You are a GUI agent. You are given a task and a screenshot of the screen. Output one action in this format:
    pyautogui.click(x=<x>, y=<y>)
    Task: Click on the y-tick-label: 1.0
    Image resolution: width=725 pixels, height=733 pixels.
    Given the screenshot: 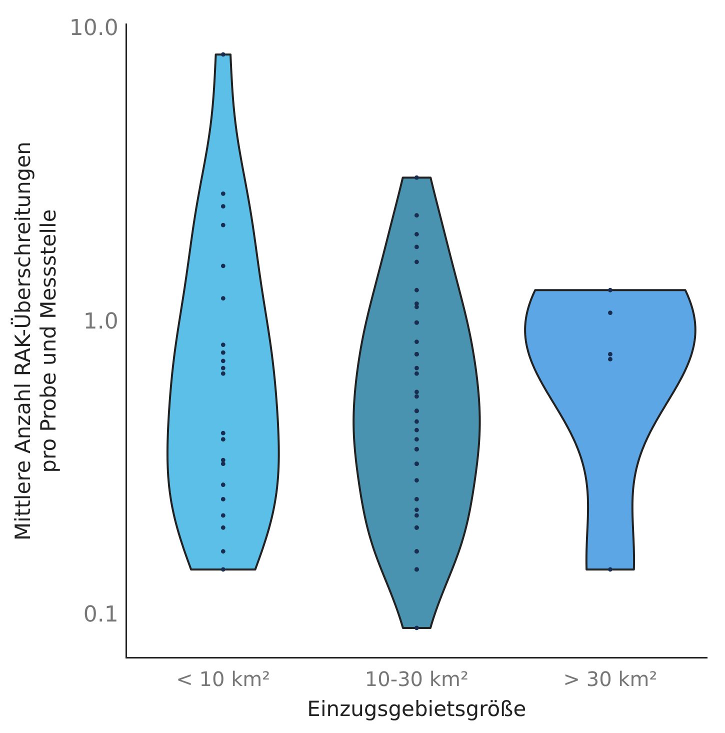 What is the action you would take?
    pyautogui.click(x=100, y=321)
    